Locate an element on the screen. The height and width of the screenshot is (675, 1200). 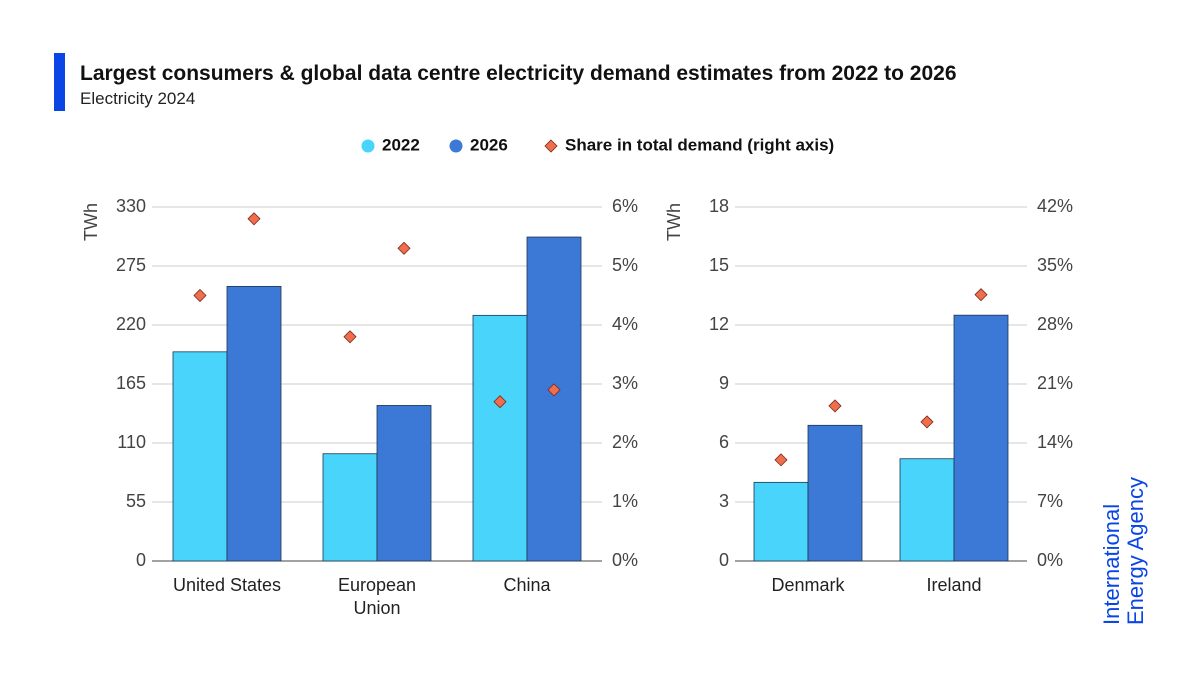
y-tick-label: 55 is located at coordinates (136, 501).